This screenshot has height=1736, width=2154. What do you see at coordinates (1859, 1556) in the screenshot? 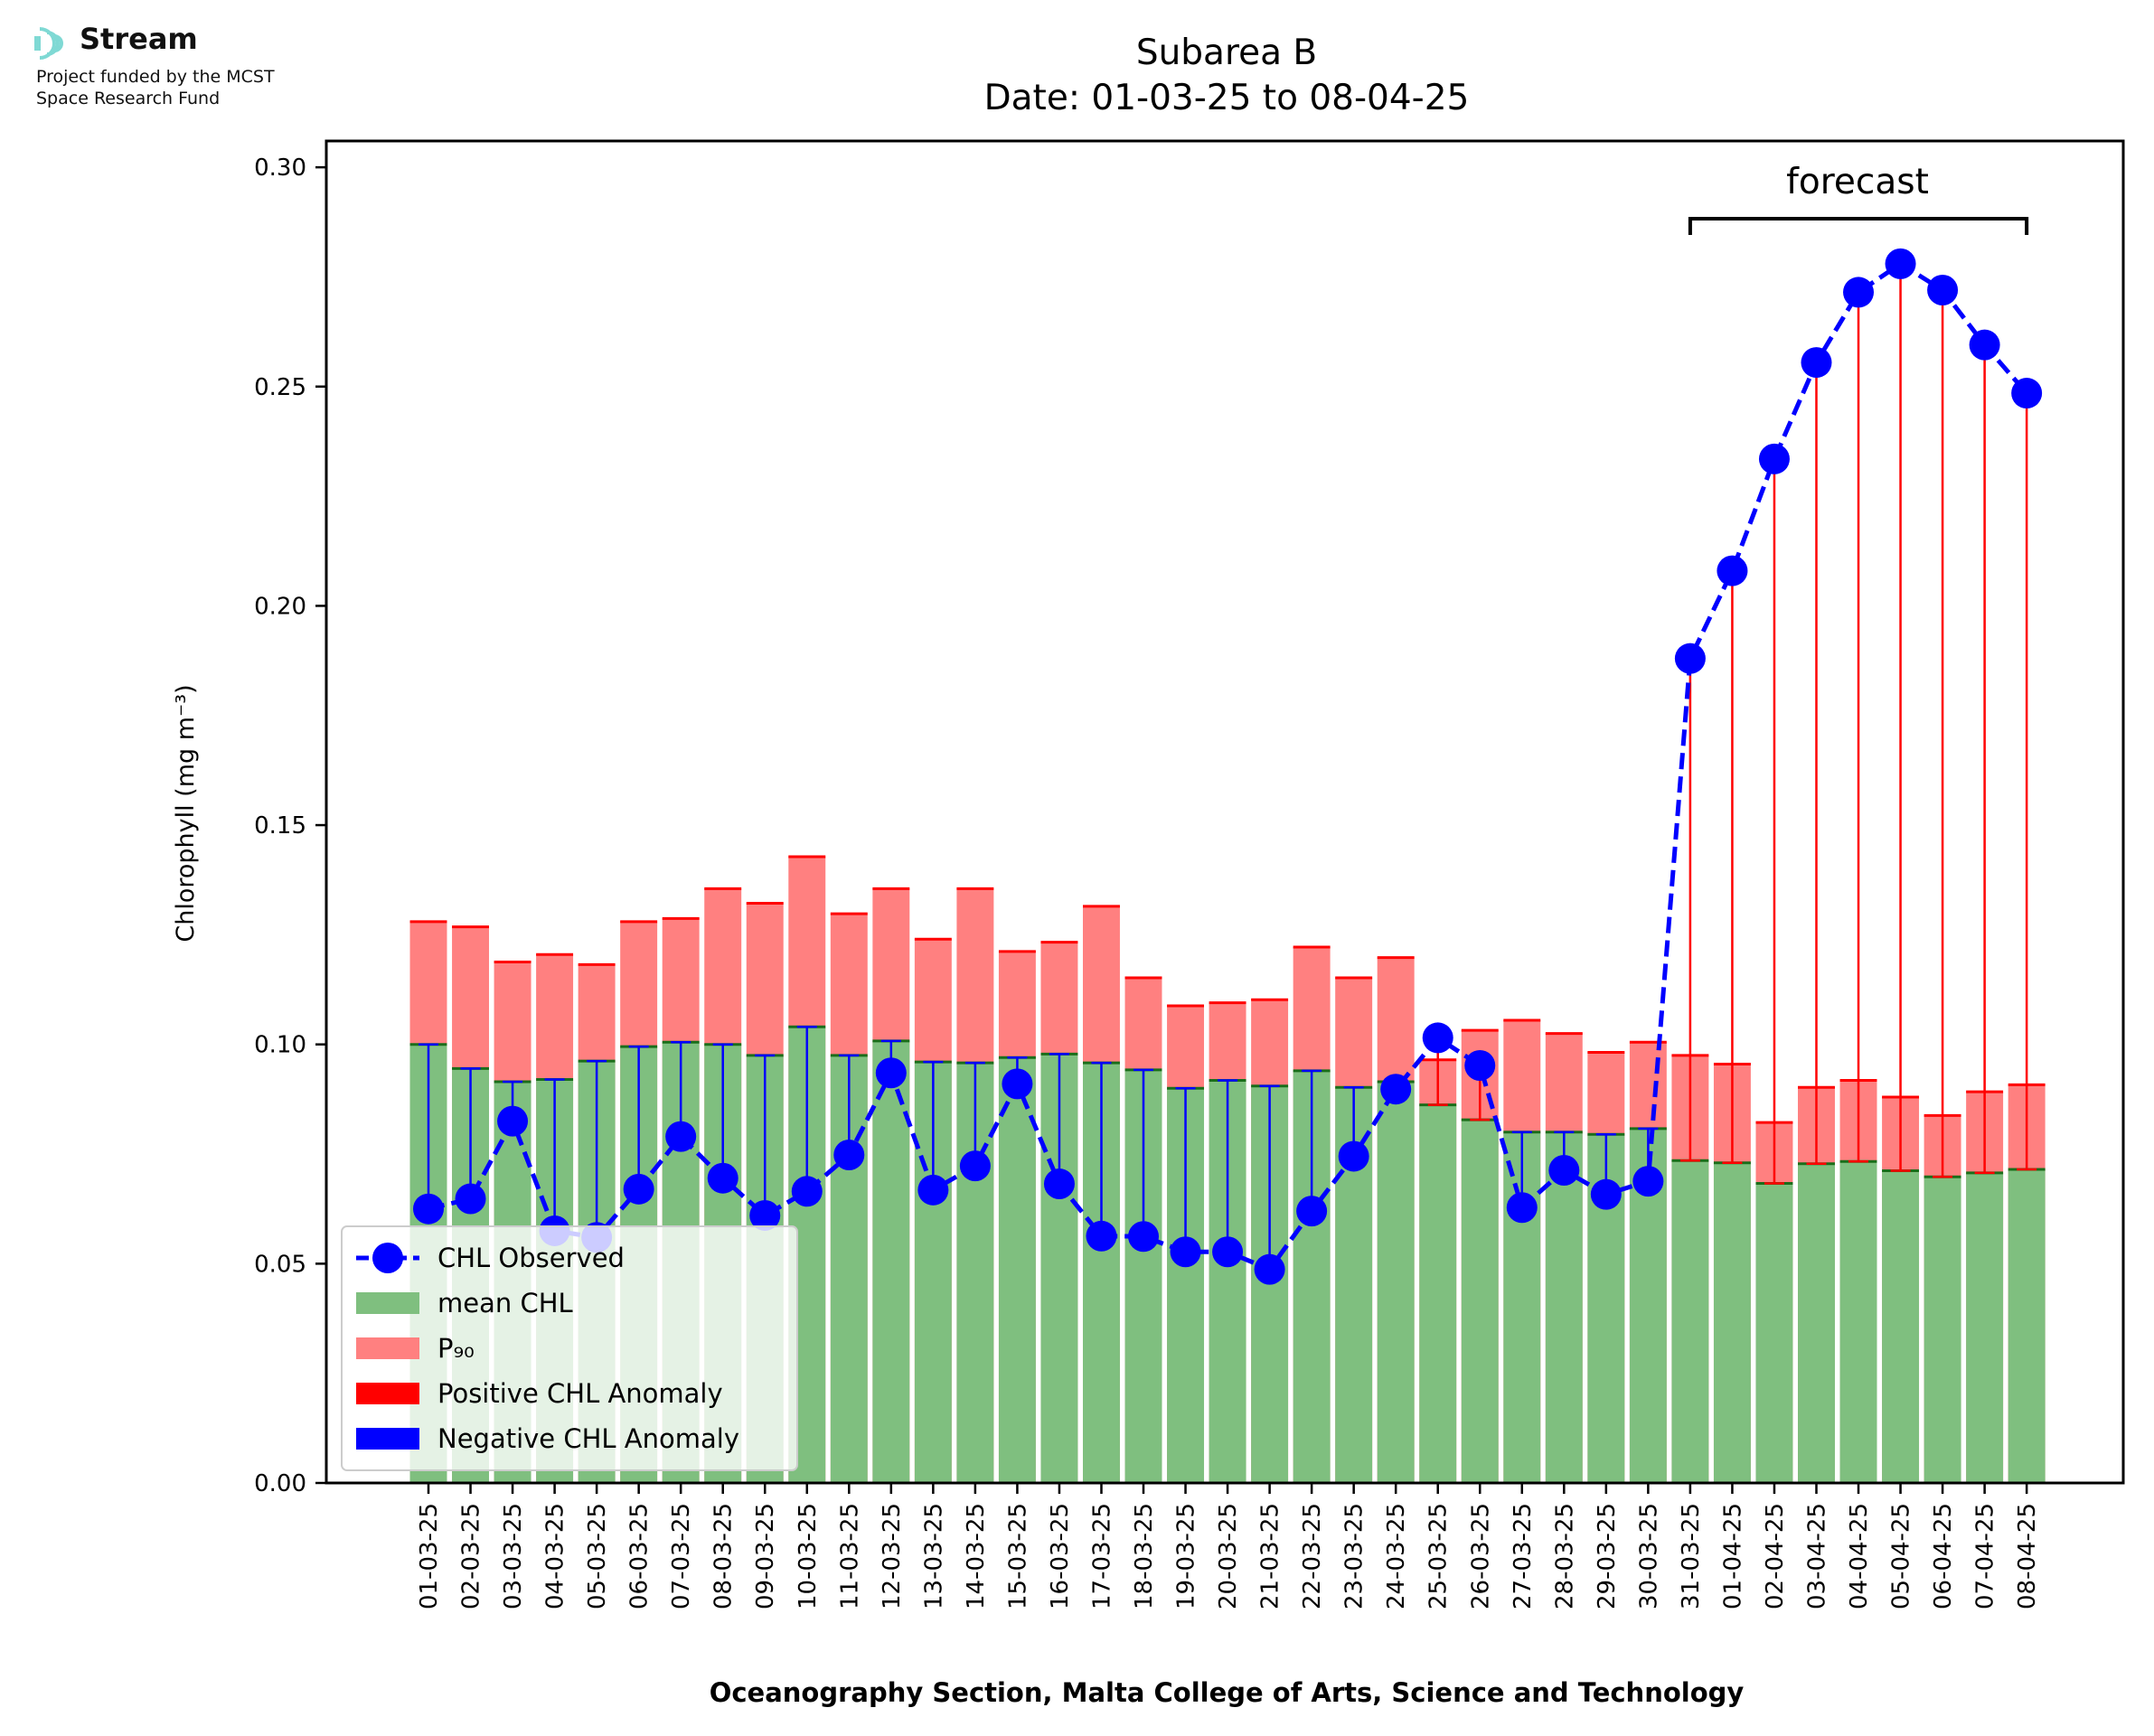
I see `x-tick-label: 04-04-25` at bounding box center [1859, 1556].